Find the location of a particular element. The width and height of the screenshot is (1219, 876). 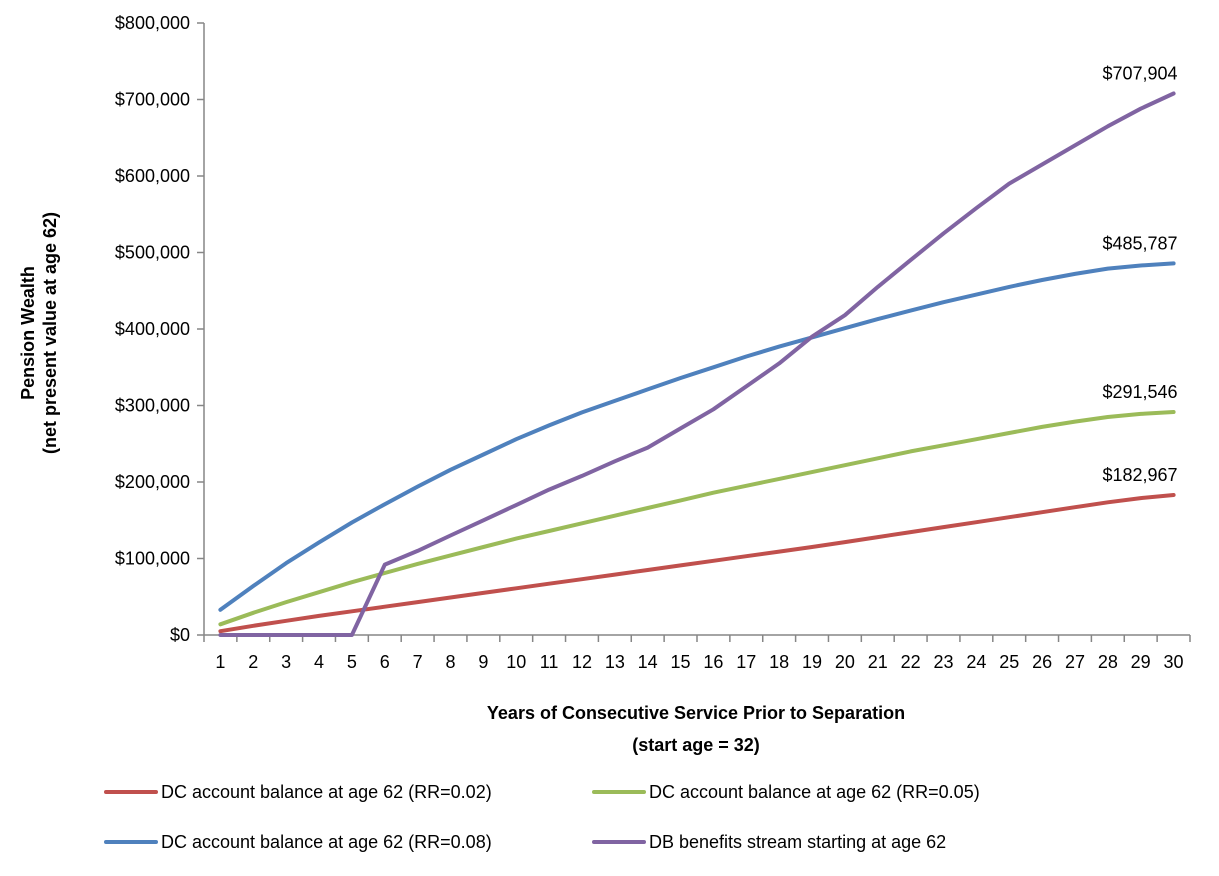

x-tick-label: 25 is located at coordinates (1009, 662).